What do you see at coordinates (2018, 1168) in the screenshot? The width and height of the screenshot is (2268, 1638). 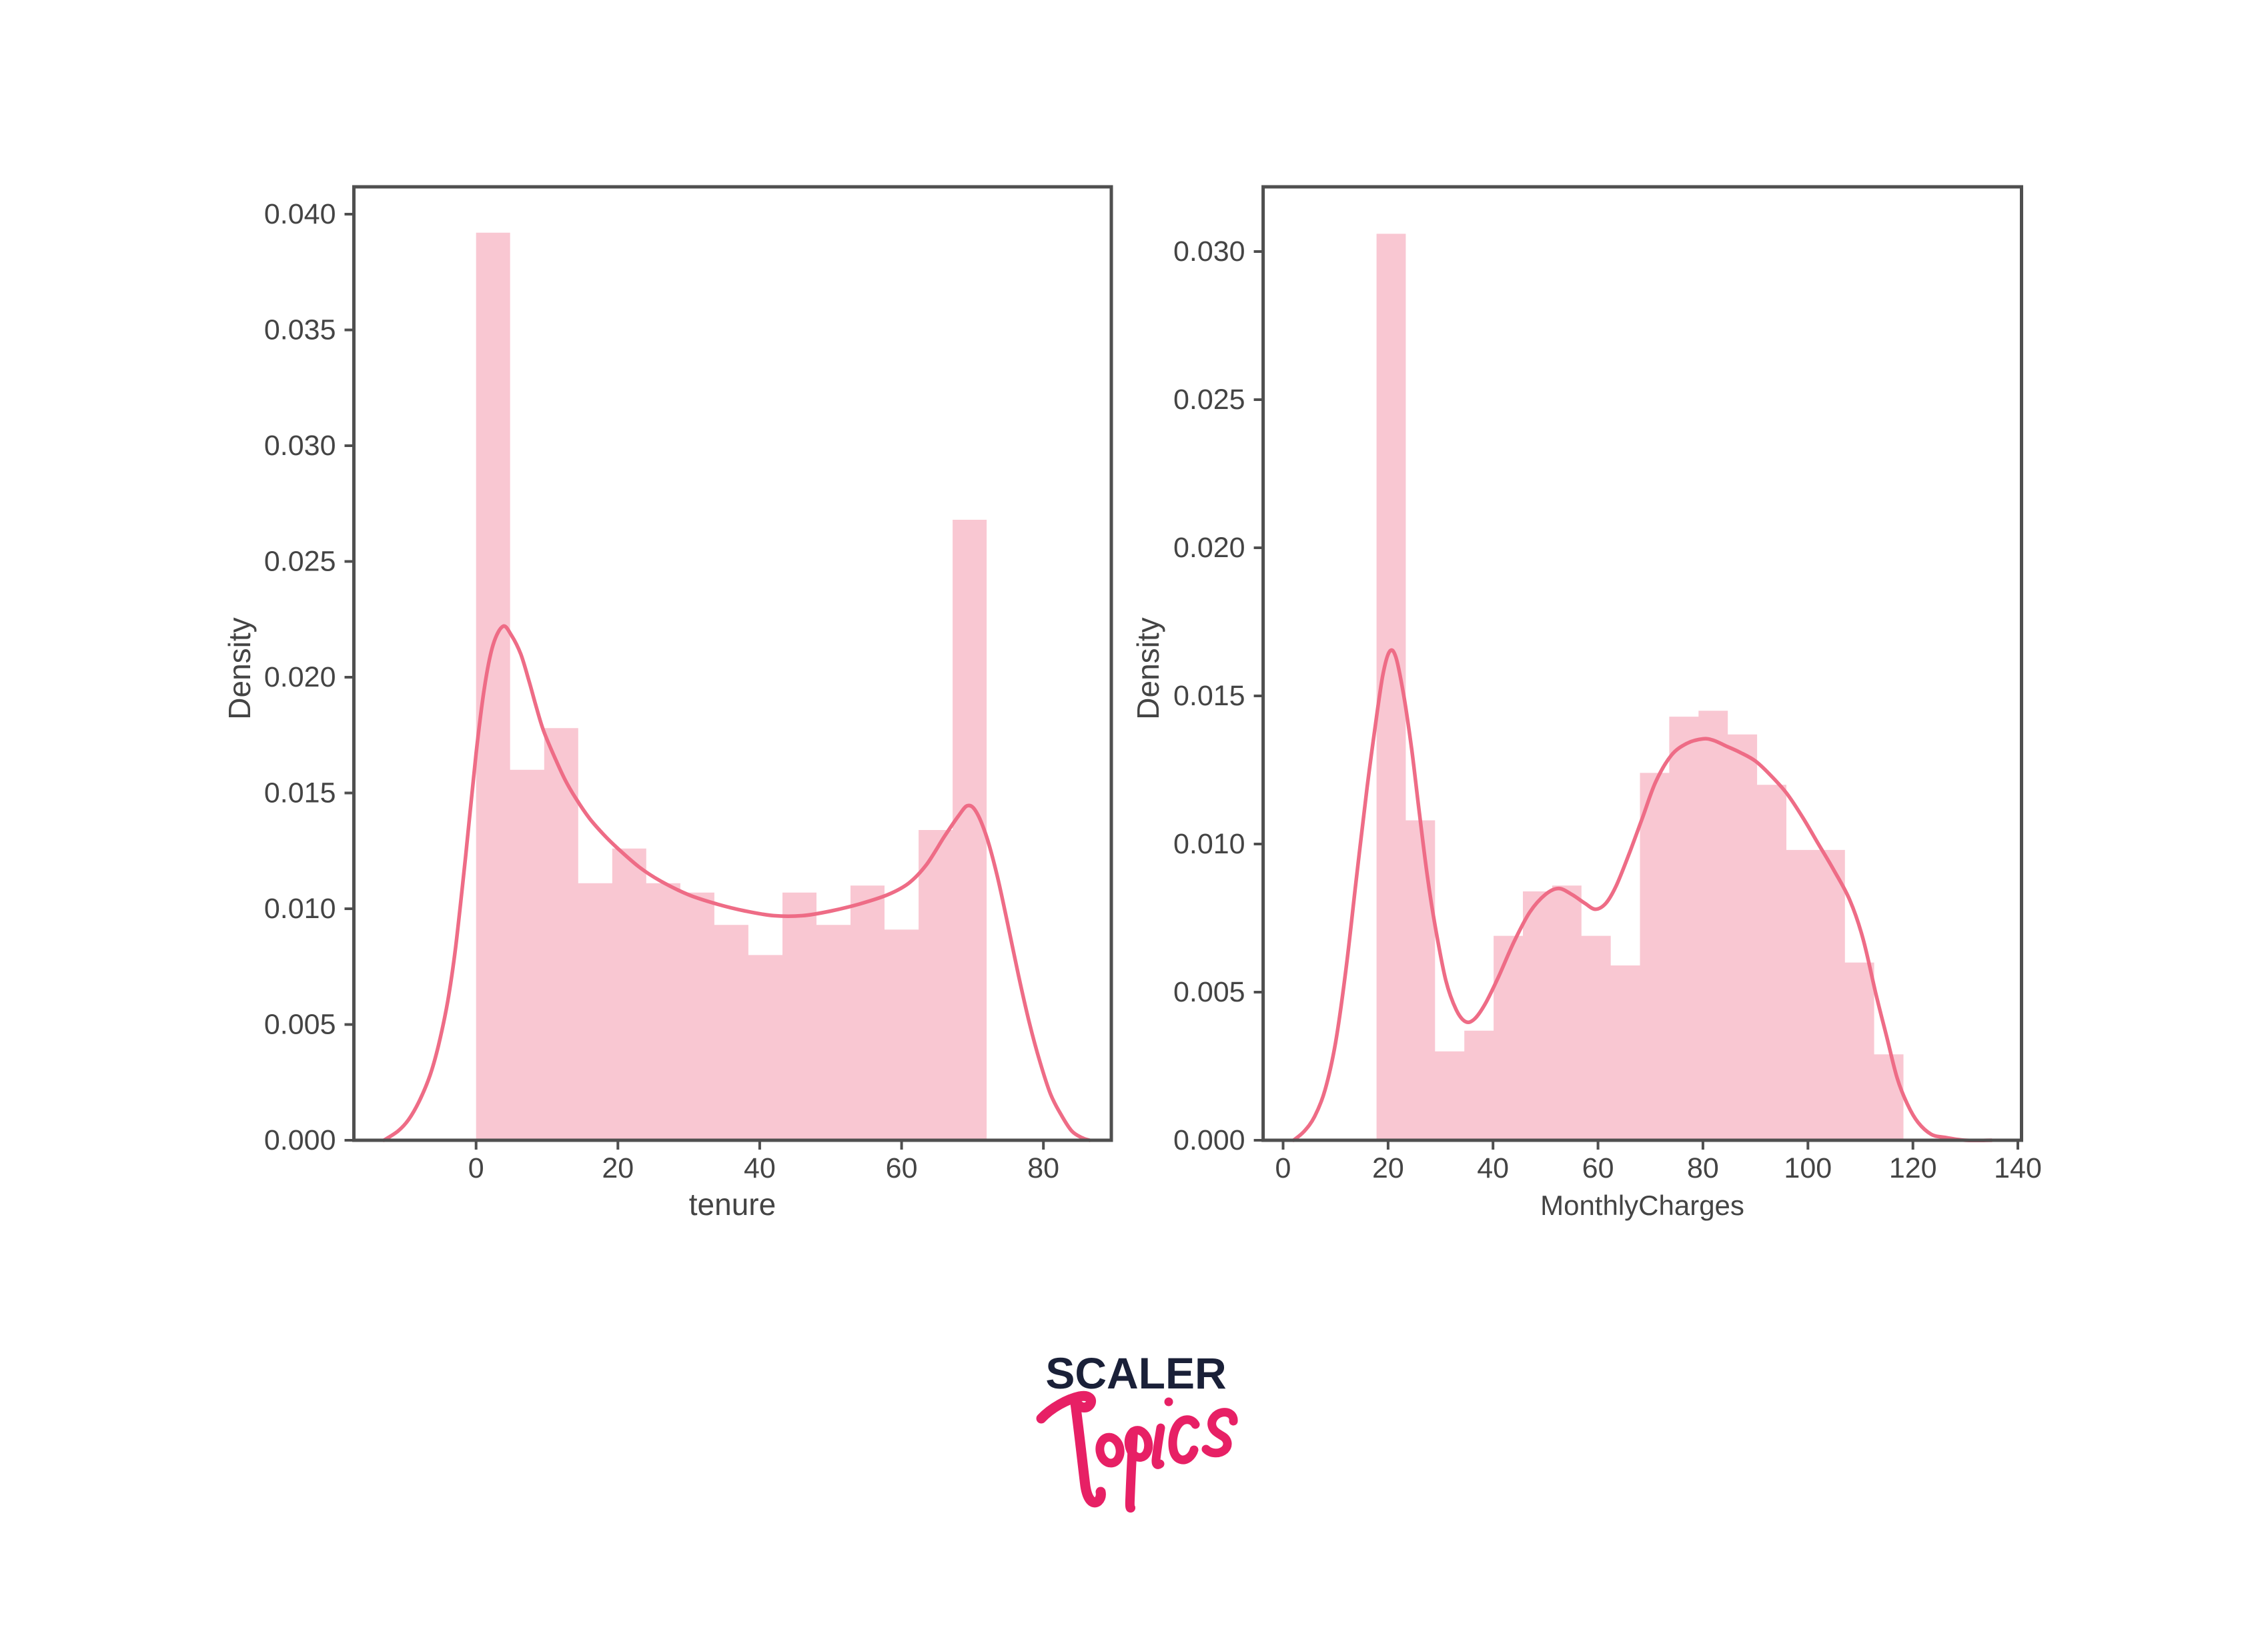 I see `svg-text: 140` at bounding box center [2018, 1168].